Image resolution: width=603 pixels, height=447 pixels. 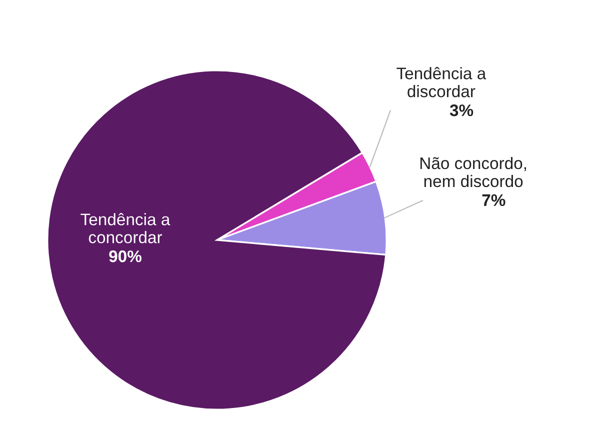 I want to click on data-label: 3%, so click(x=462, y=110).